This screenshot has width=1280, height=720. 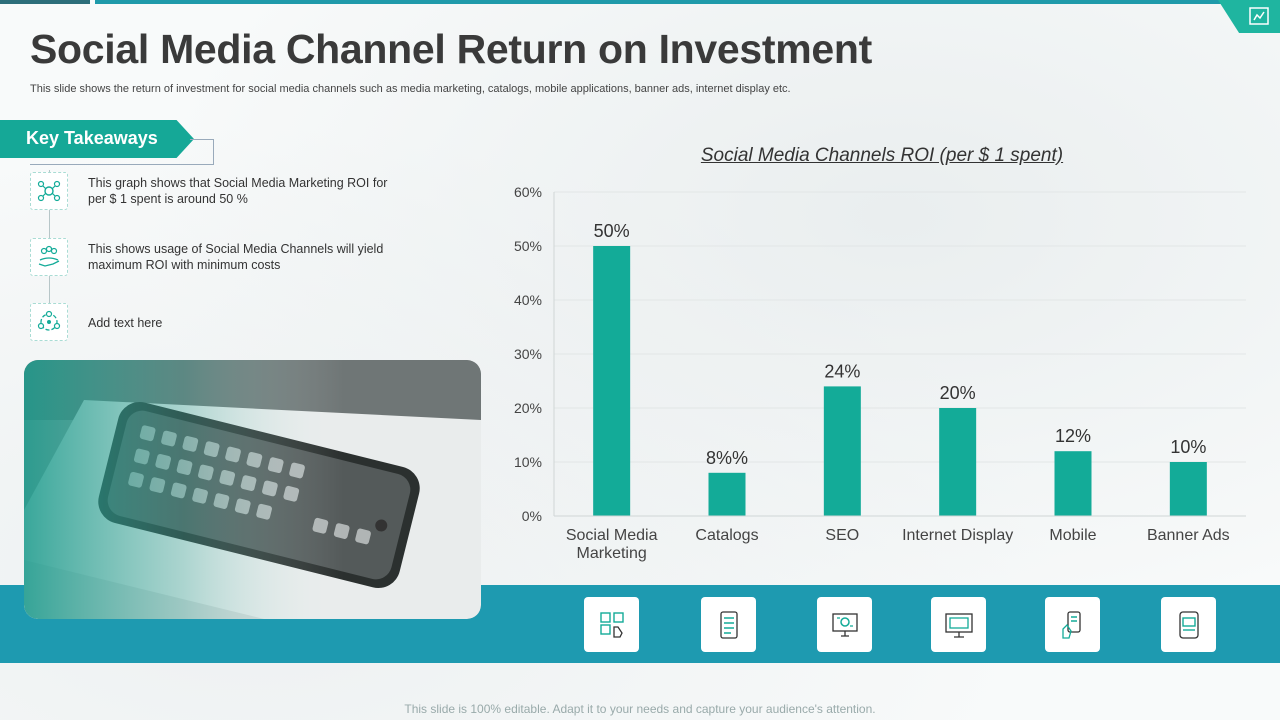 I want to click on mobile-hand-icon, so click(x=1072, y=624).